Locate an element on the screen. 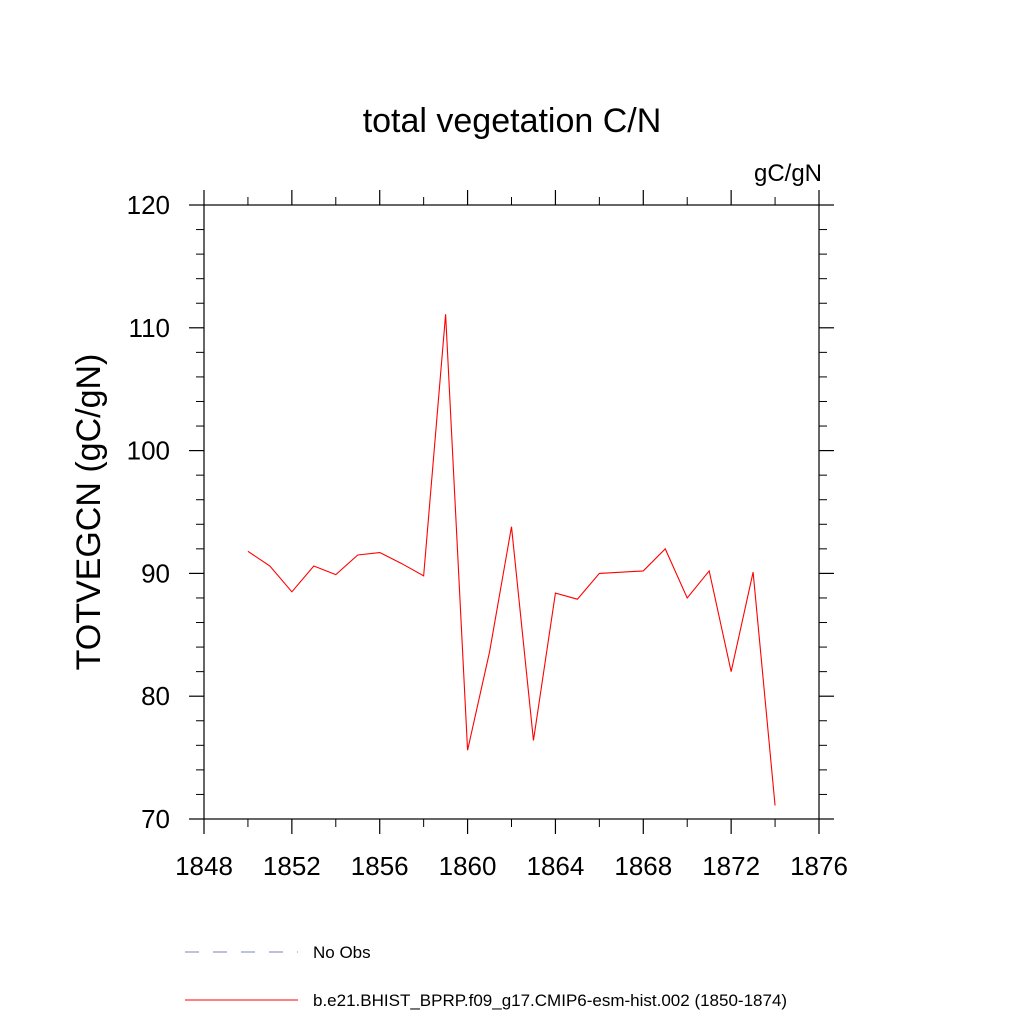 The width and height of the screenshot is (1024, 1024). x-tick-label: 1872 is located at coordinates (731, 866).